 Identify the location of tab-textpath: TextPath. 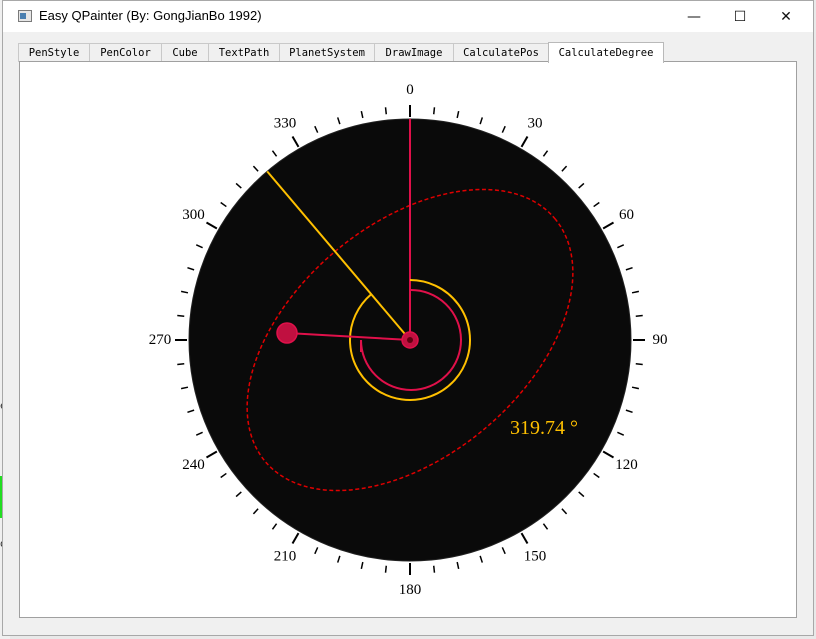
(244, 52).